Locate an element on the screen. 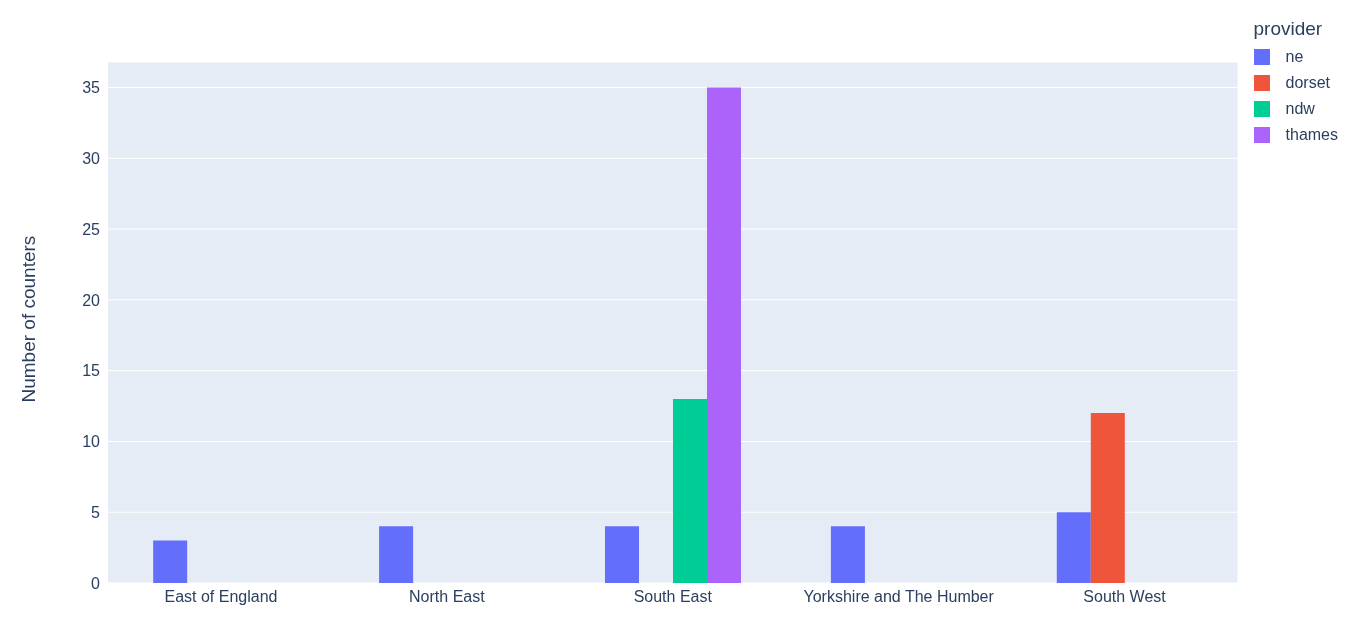 This screenshot has width=1357, height=621. x-tick-label: North East is located at coordinates (447, 597).